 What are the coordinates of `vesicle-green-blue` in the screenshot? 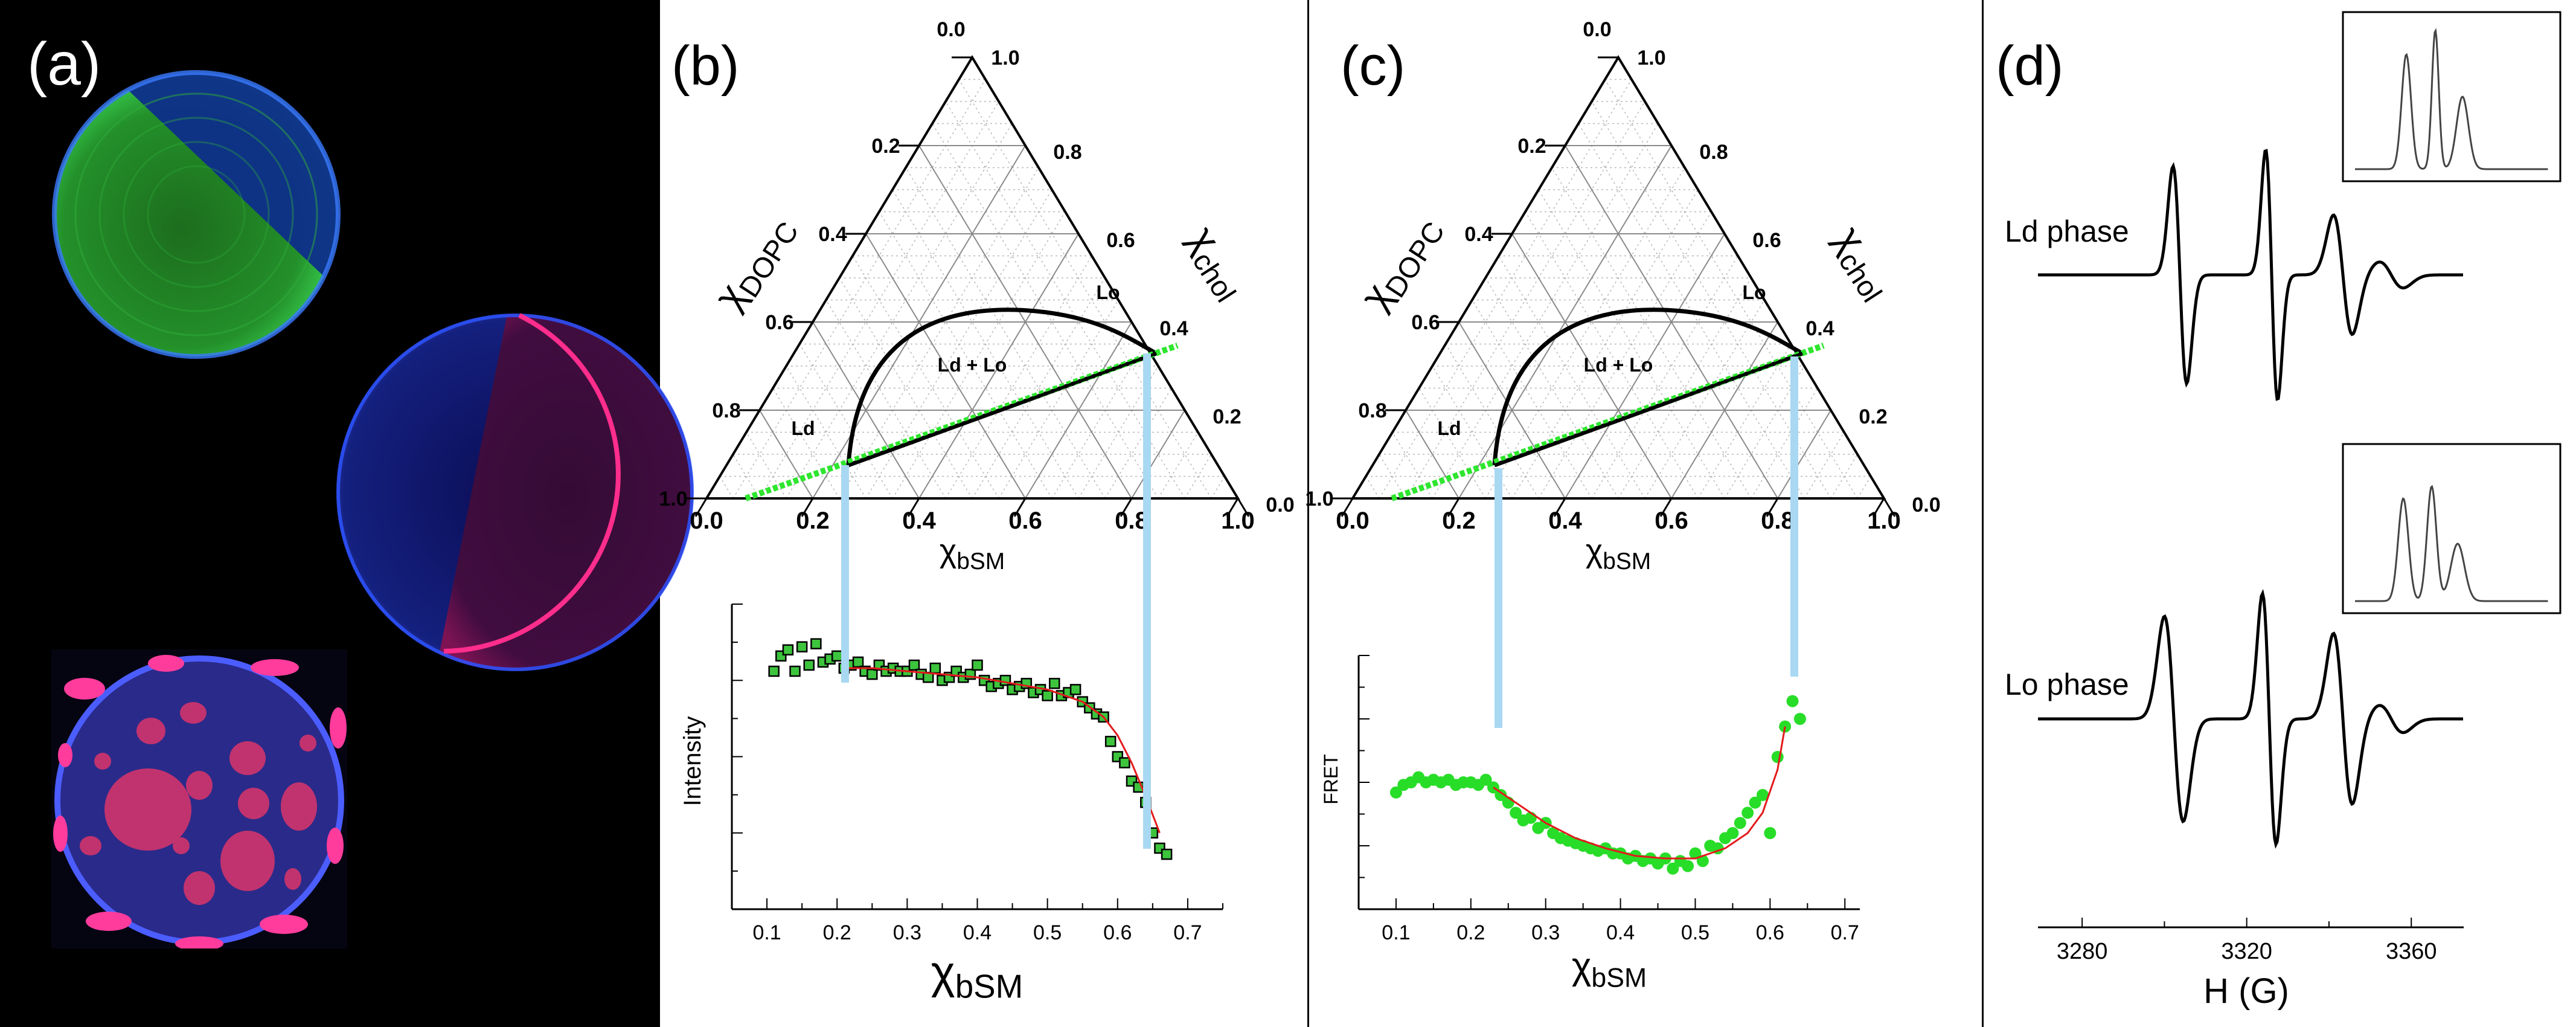 It's located at (196, 214).